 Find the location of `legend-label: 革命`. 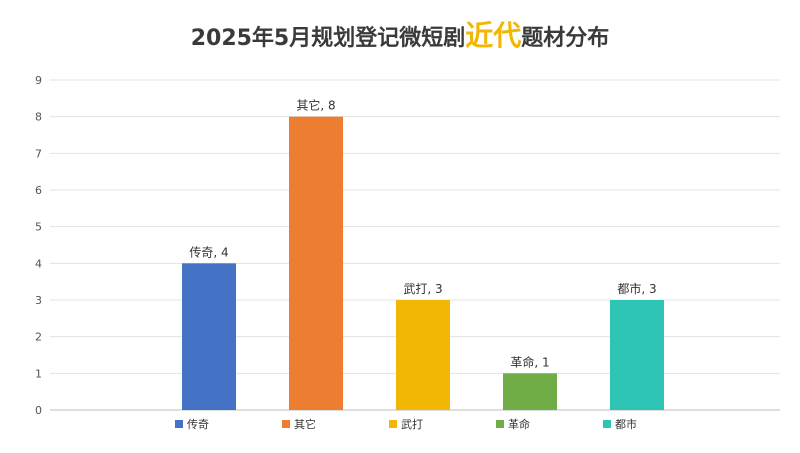

legend-label: 革命 is located at coordinates (519, 424).